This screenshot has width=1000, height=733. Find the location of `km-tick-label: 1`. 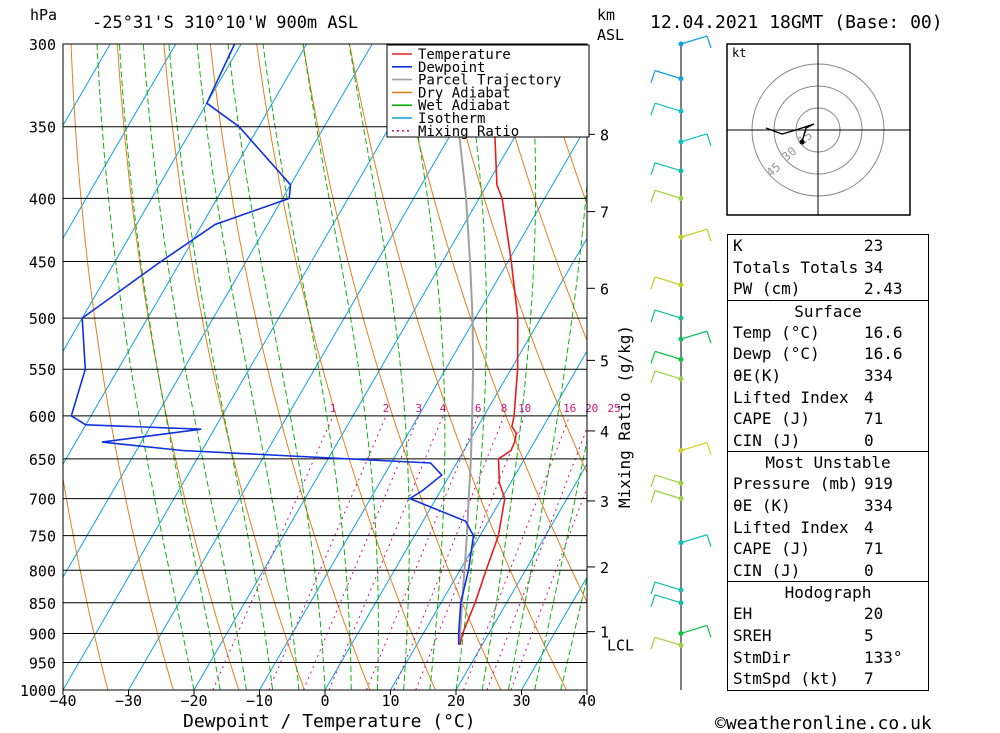

km-tick-label: 1 is located at coordinates (604, 633).